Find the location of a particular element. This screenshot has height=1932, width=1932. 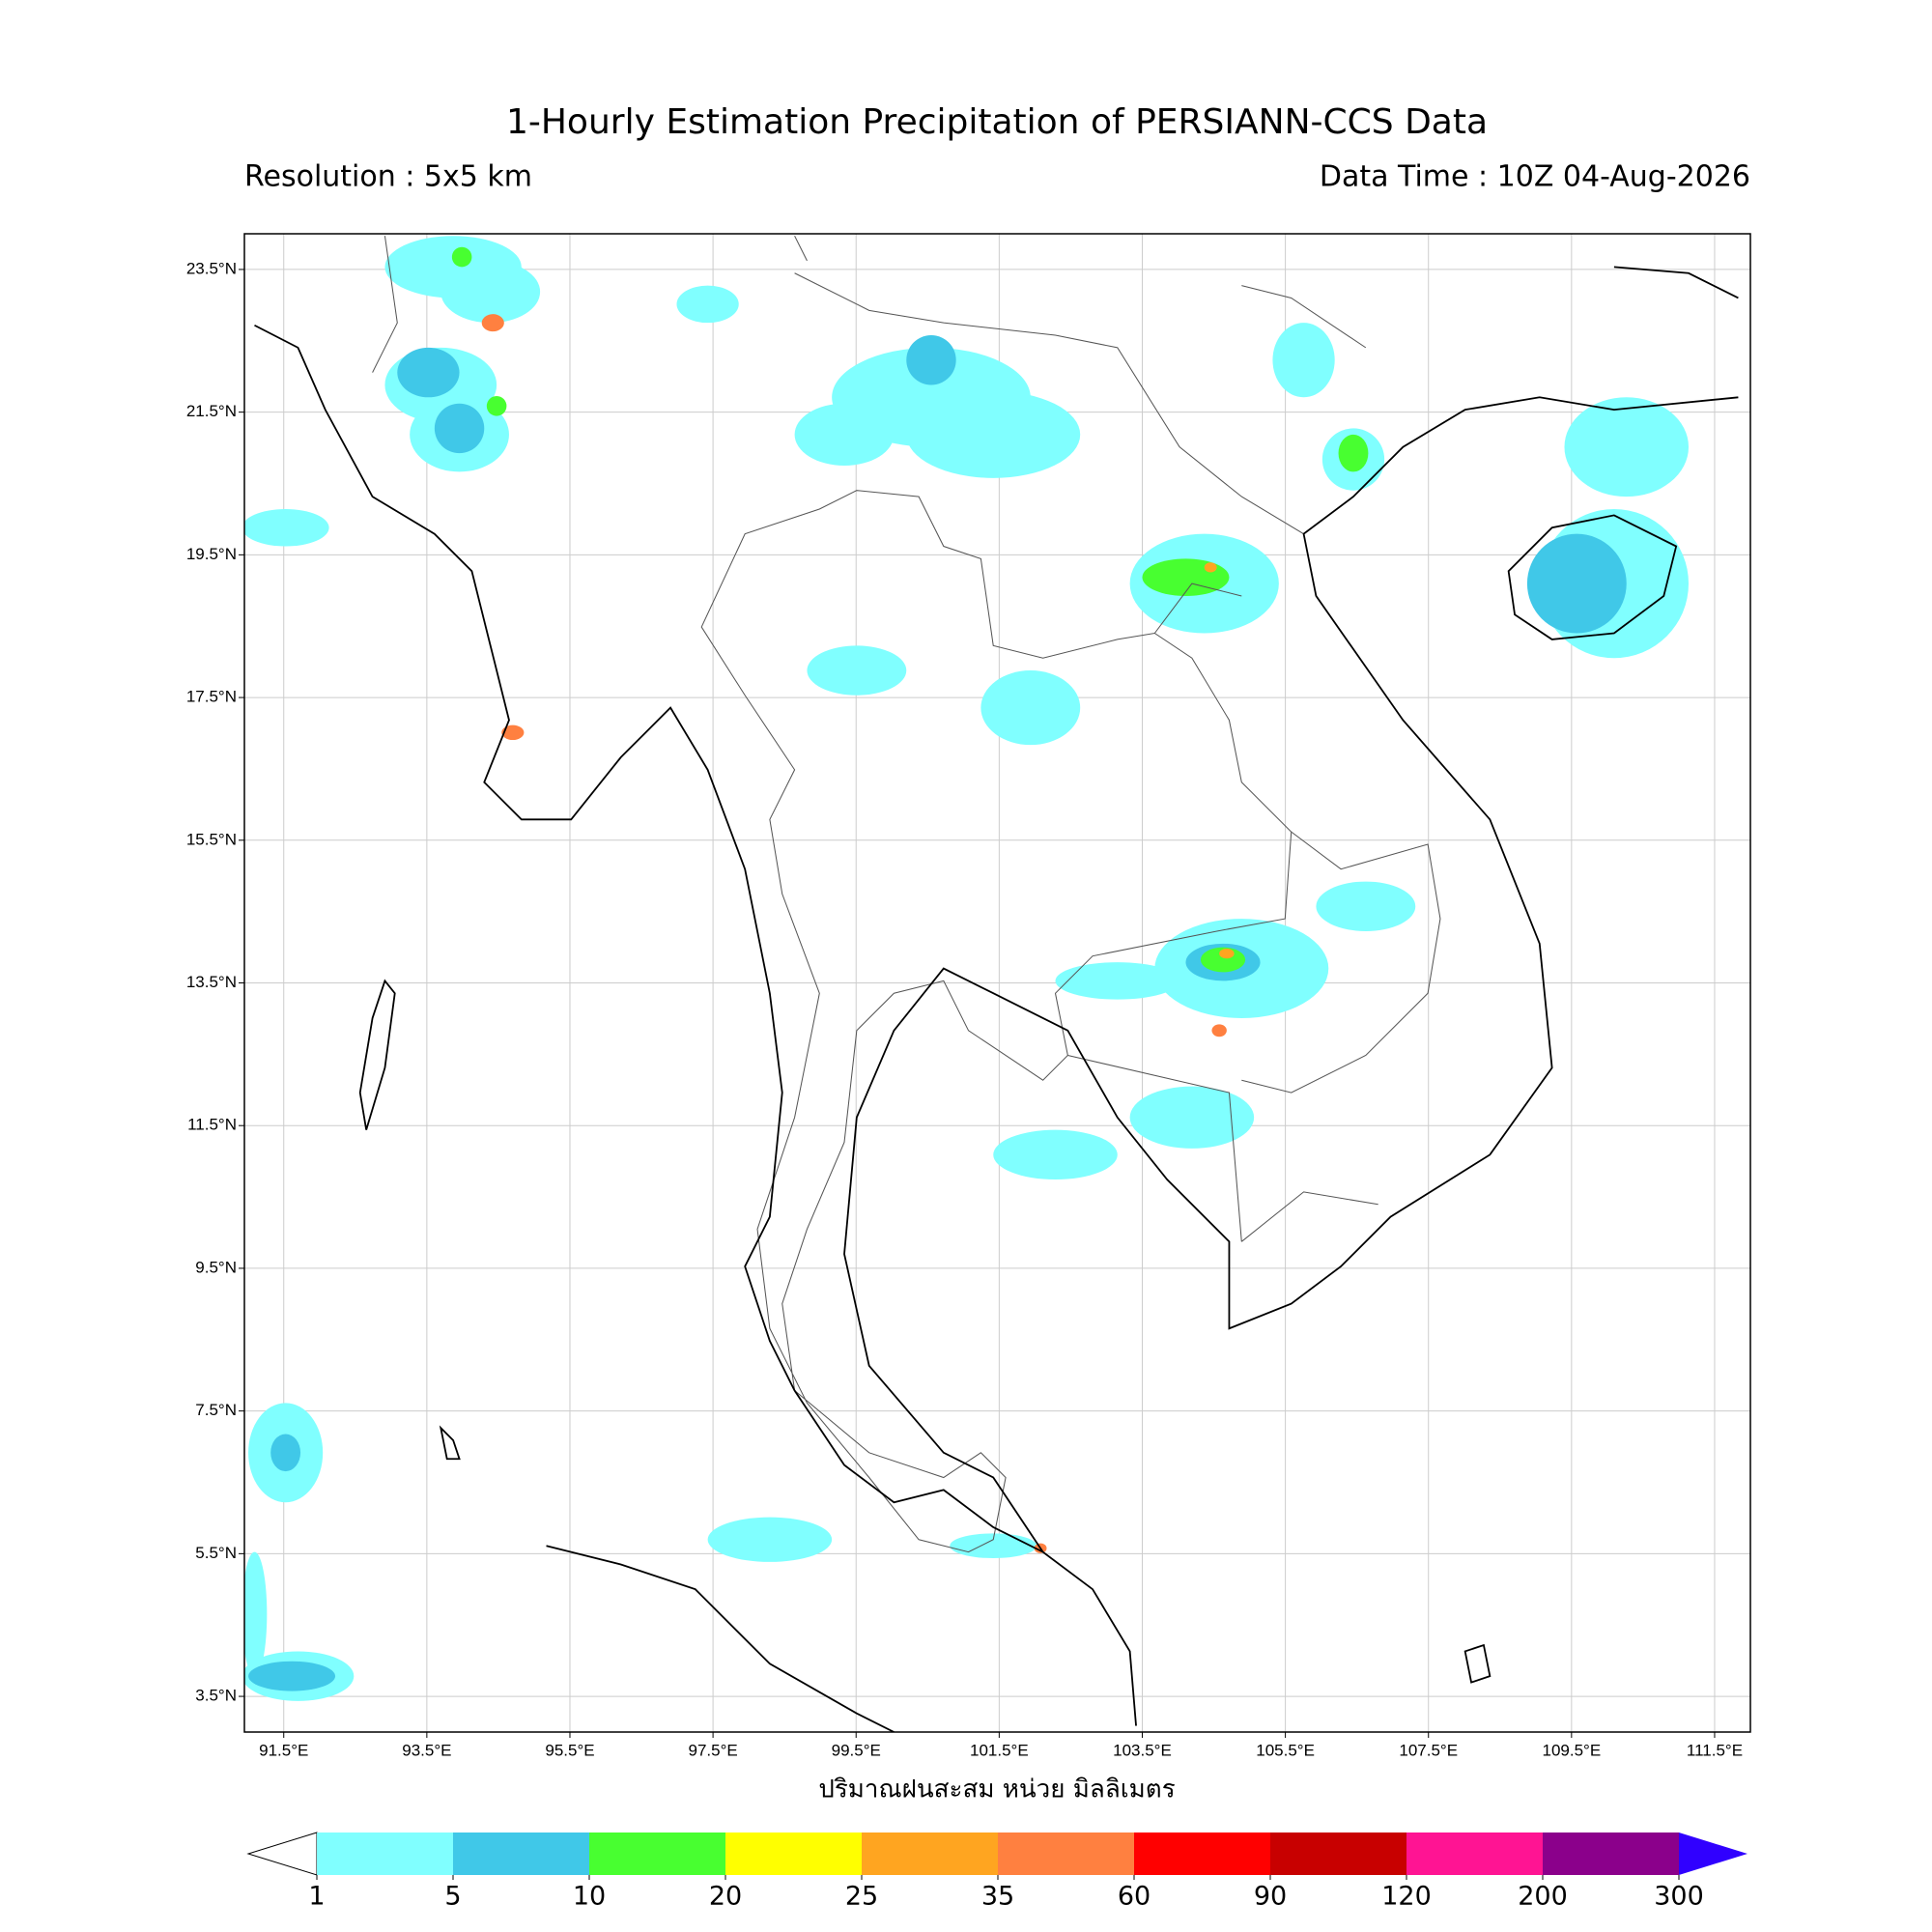

colorbar-tick-label: 300 is located at coordinates (1679, 1897).